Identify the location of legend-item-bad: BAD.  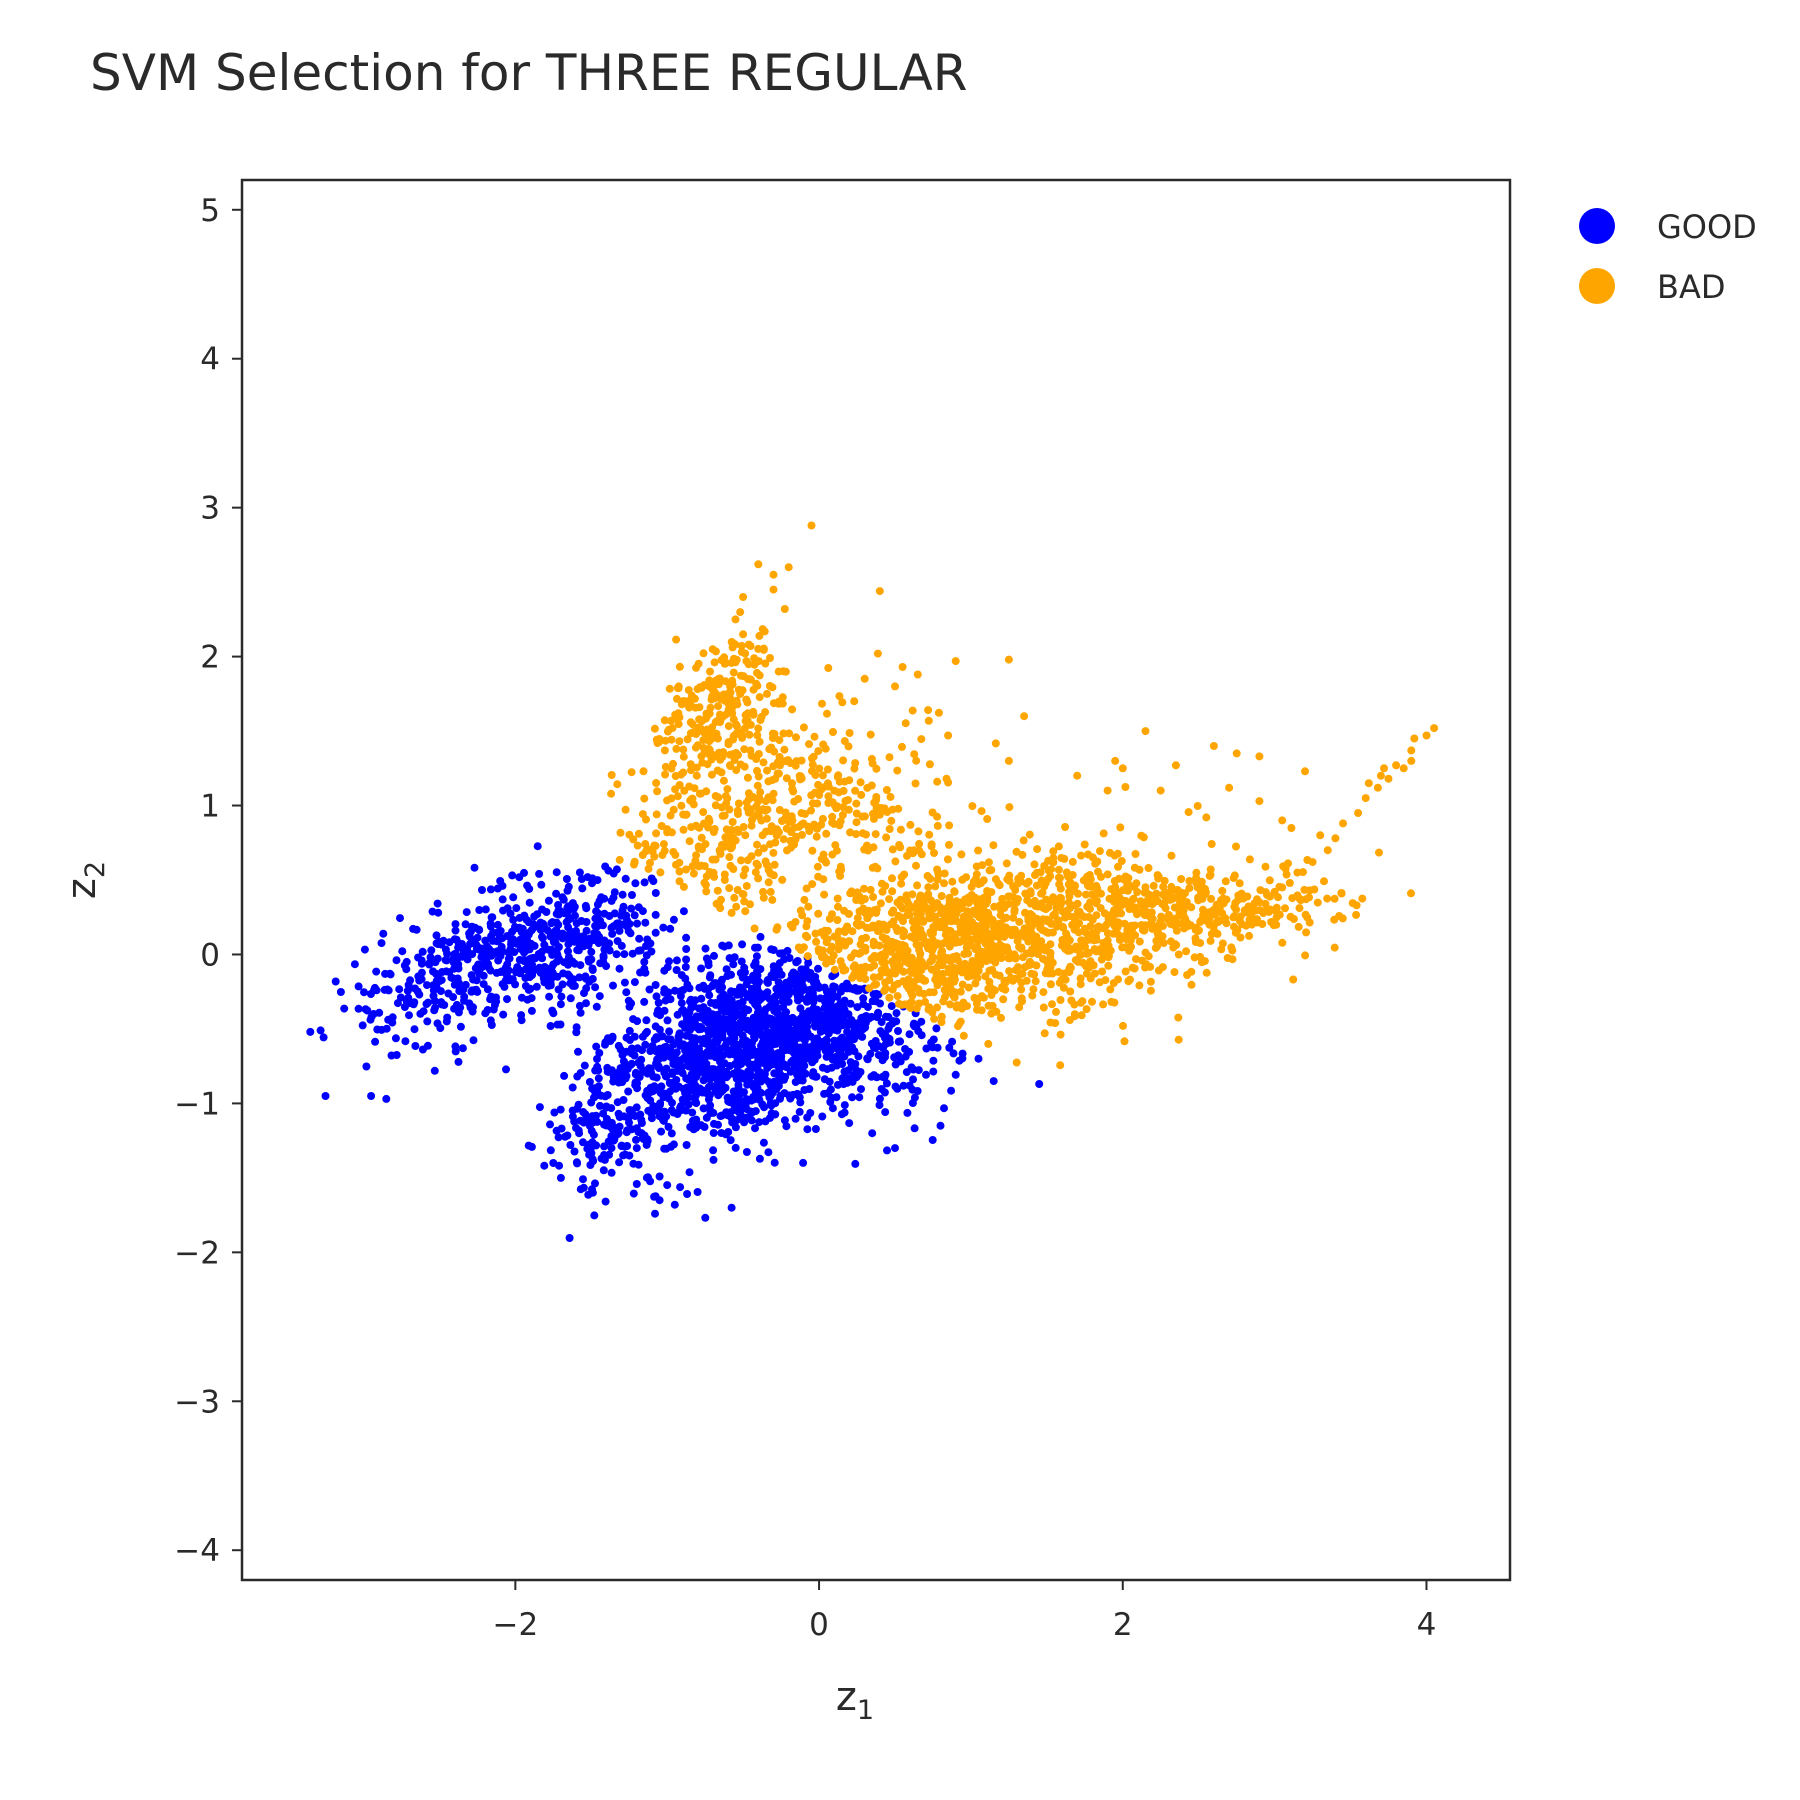
(1652, 287).